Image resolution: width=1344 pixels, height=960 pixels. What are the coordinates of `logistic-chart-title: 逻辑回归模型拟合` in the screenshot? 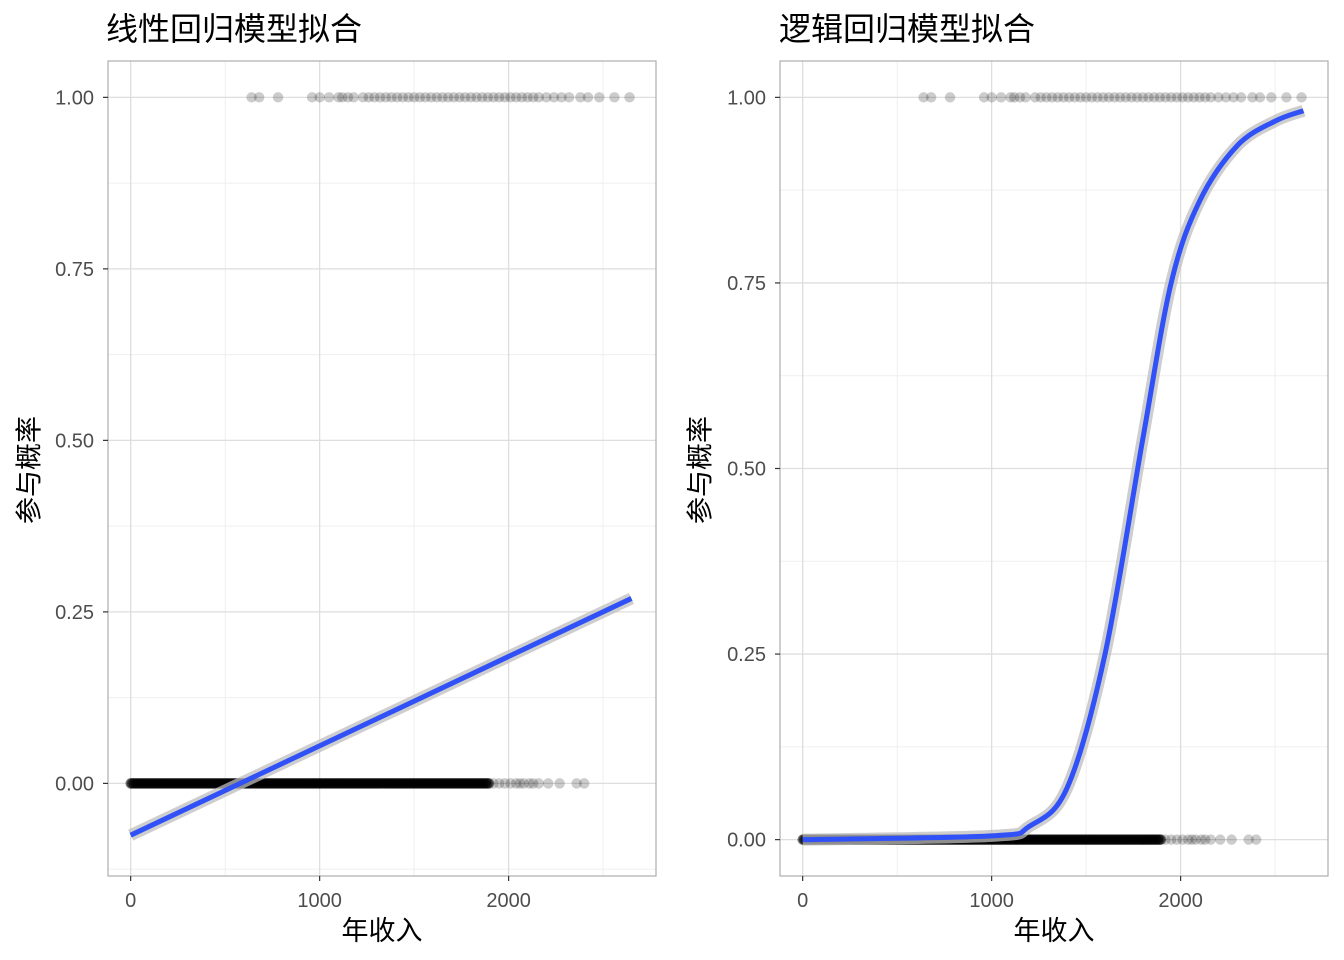 It's located at (907, 29).